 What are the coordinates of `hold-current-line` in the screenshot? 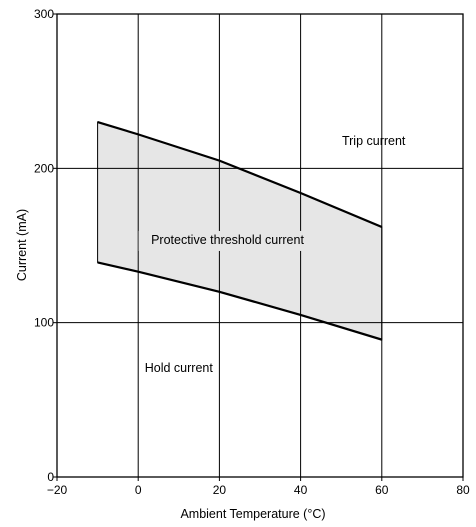 It's located at (240, 301).